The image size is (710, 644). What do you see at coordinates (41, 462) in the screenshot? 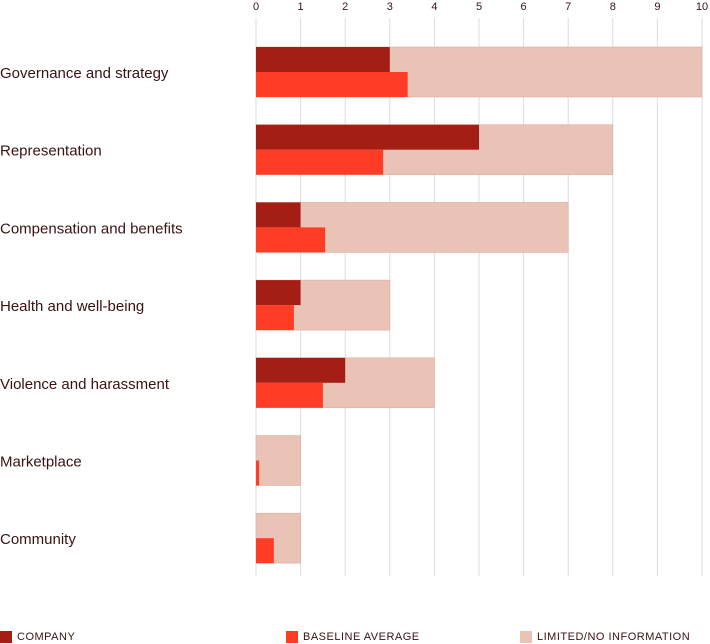
I see `category-label-marketplace: Marketplace` at bounding box center [41, 462].